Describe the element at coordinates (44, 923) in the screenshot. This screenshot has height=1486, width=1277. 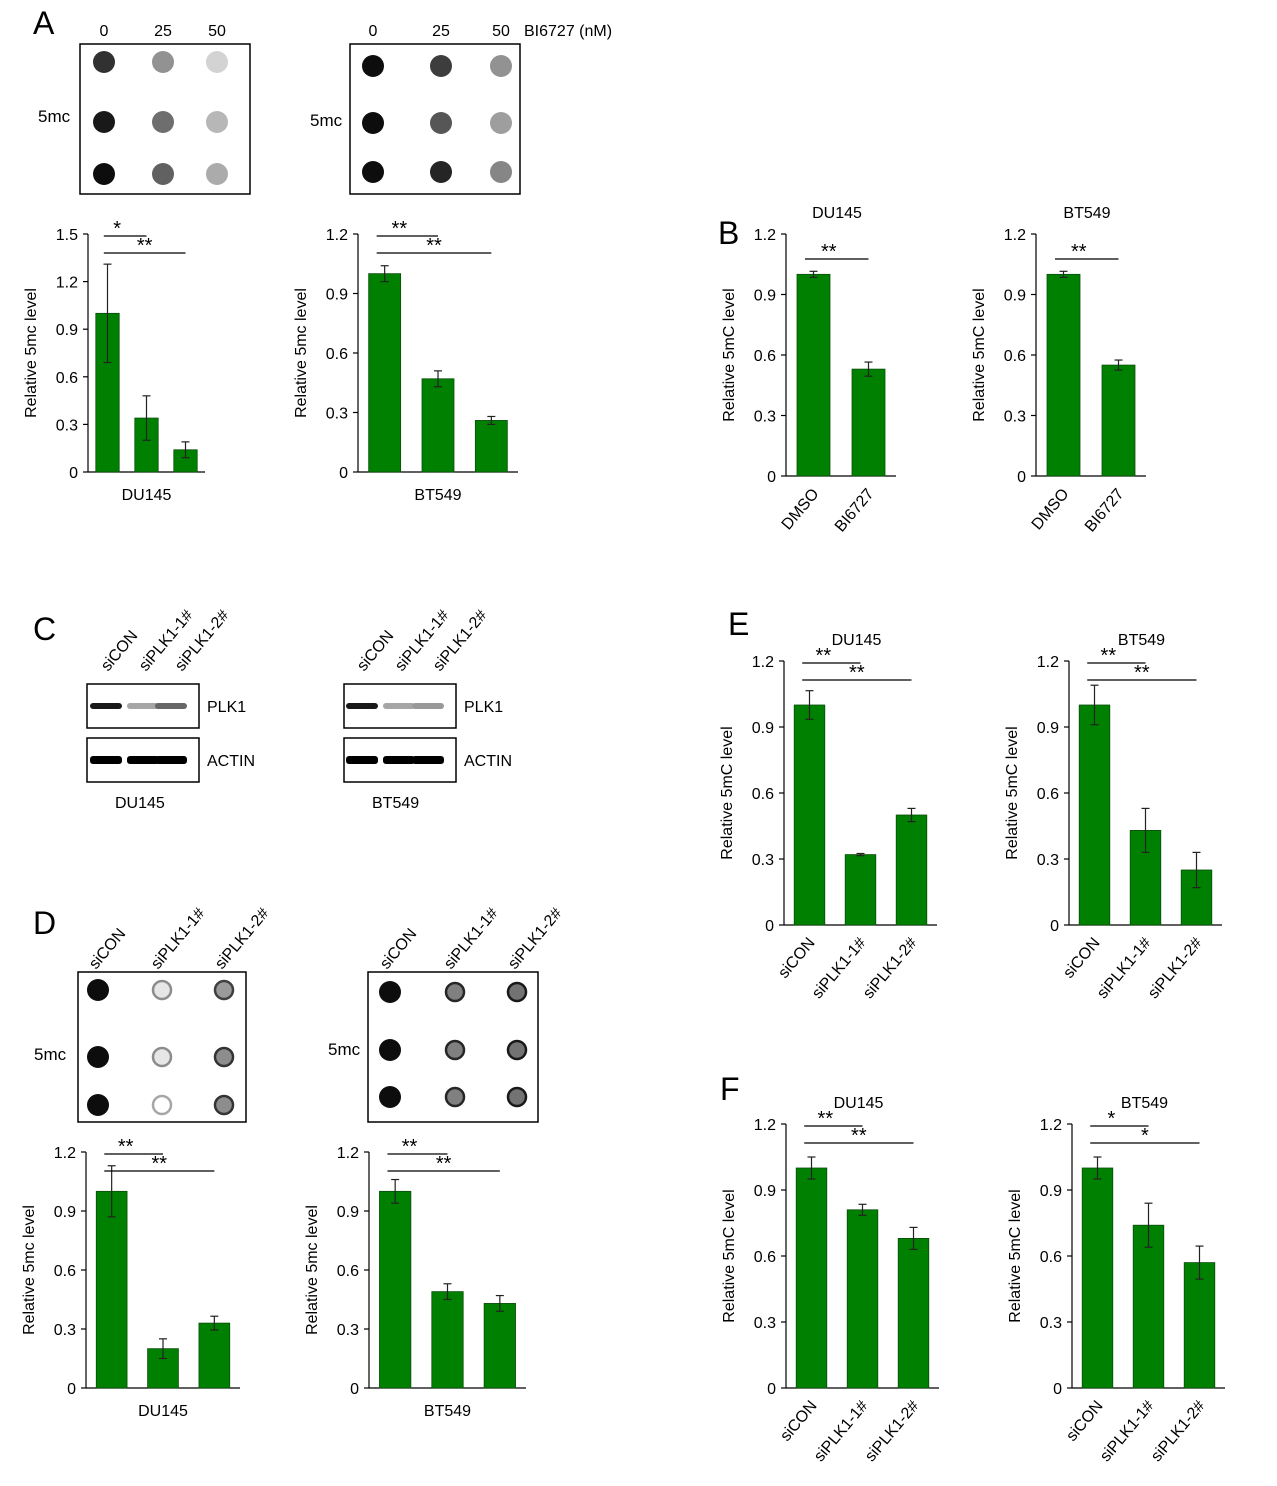
I see `panel-letter-d: D` at that location.